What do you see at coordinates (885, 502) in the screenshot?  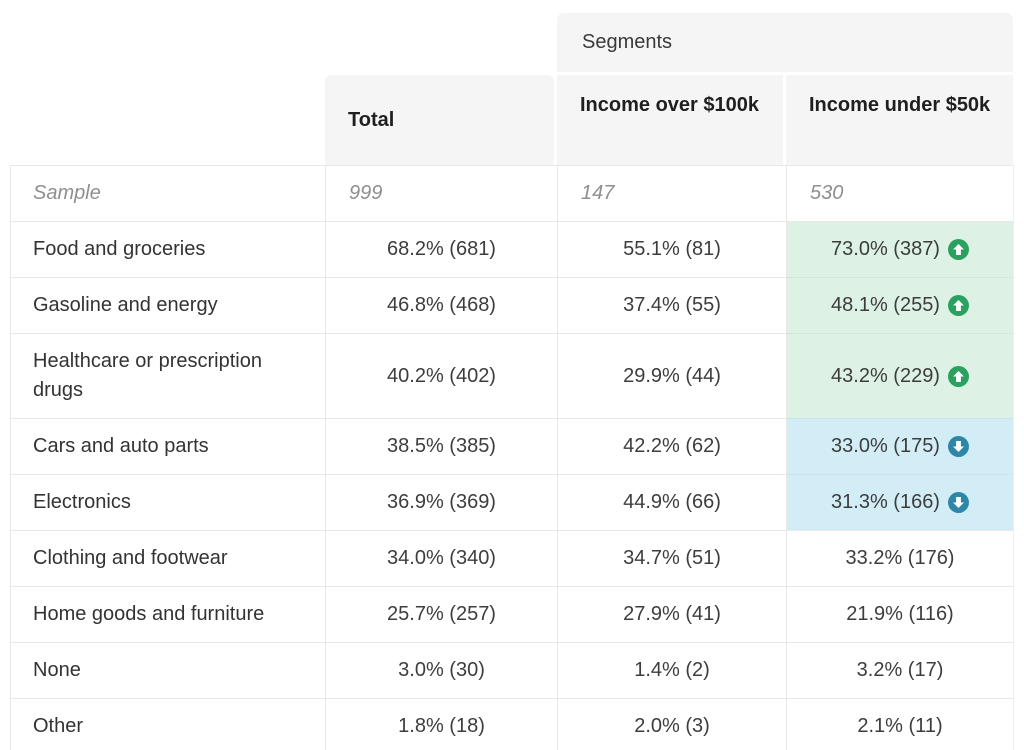 I see `income-under-value-cell-text: 31.3% (166)` at bounding box center [885, 502].